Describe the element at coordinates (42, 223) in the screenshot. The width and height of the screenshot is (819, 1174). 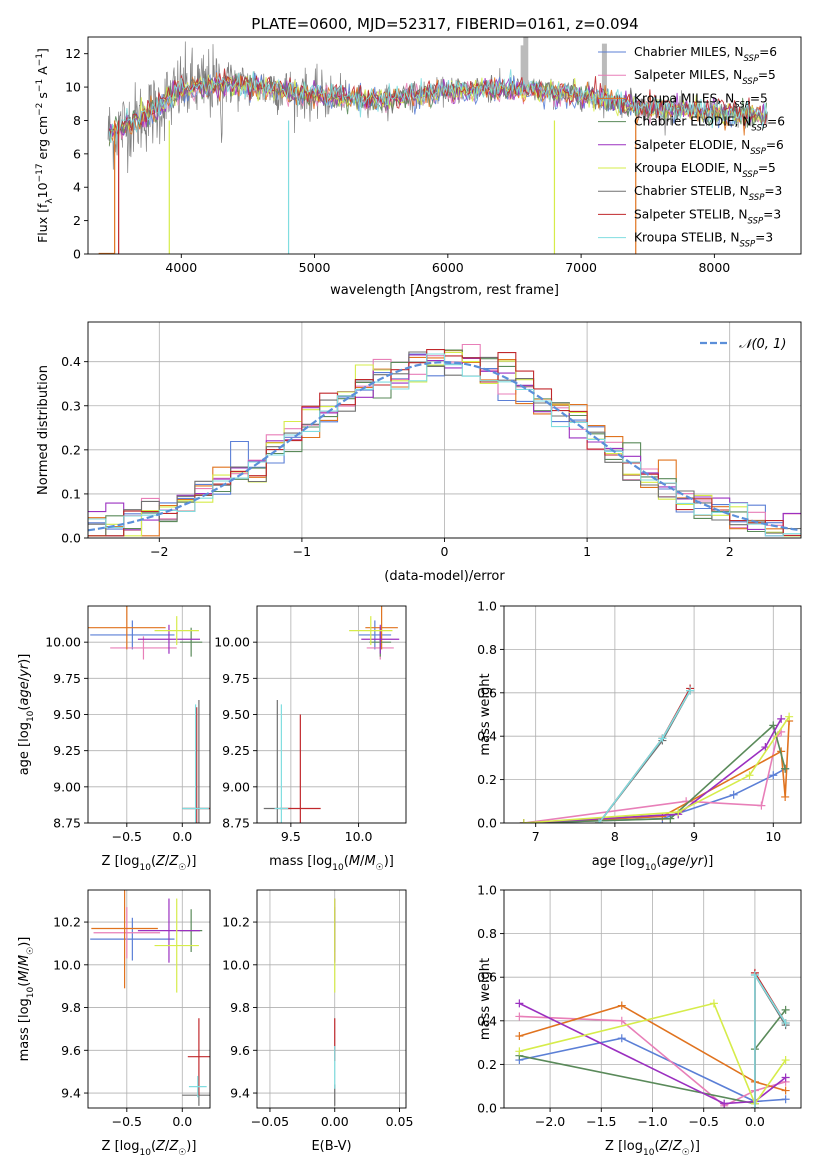
I see `axis-label-part: Flux [f` at that location.